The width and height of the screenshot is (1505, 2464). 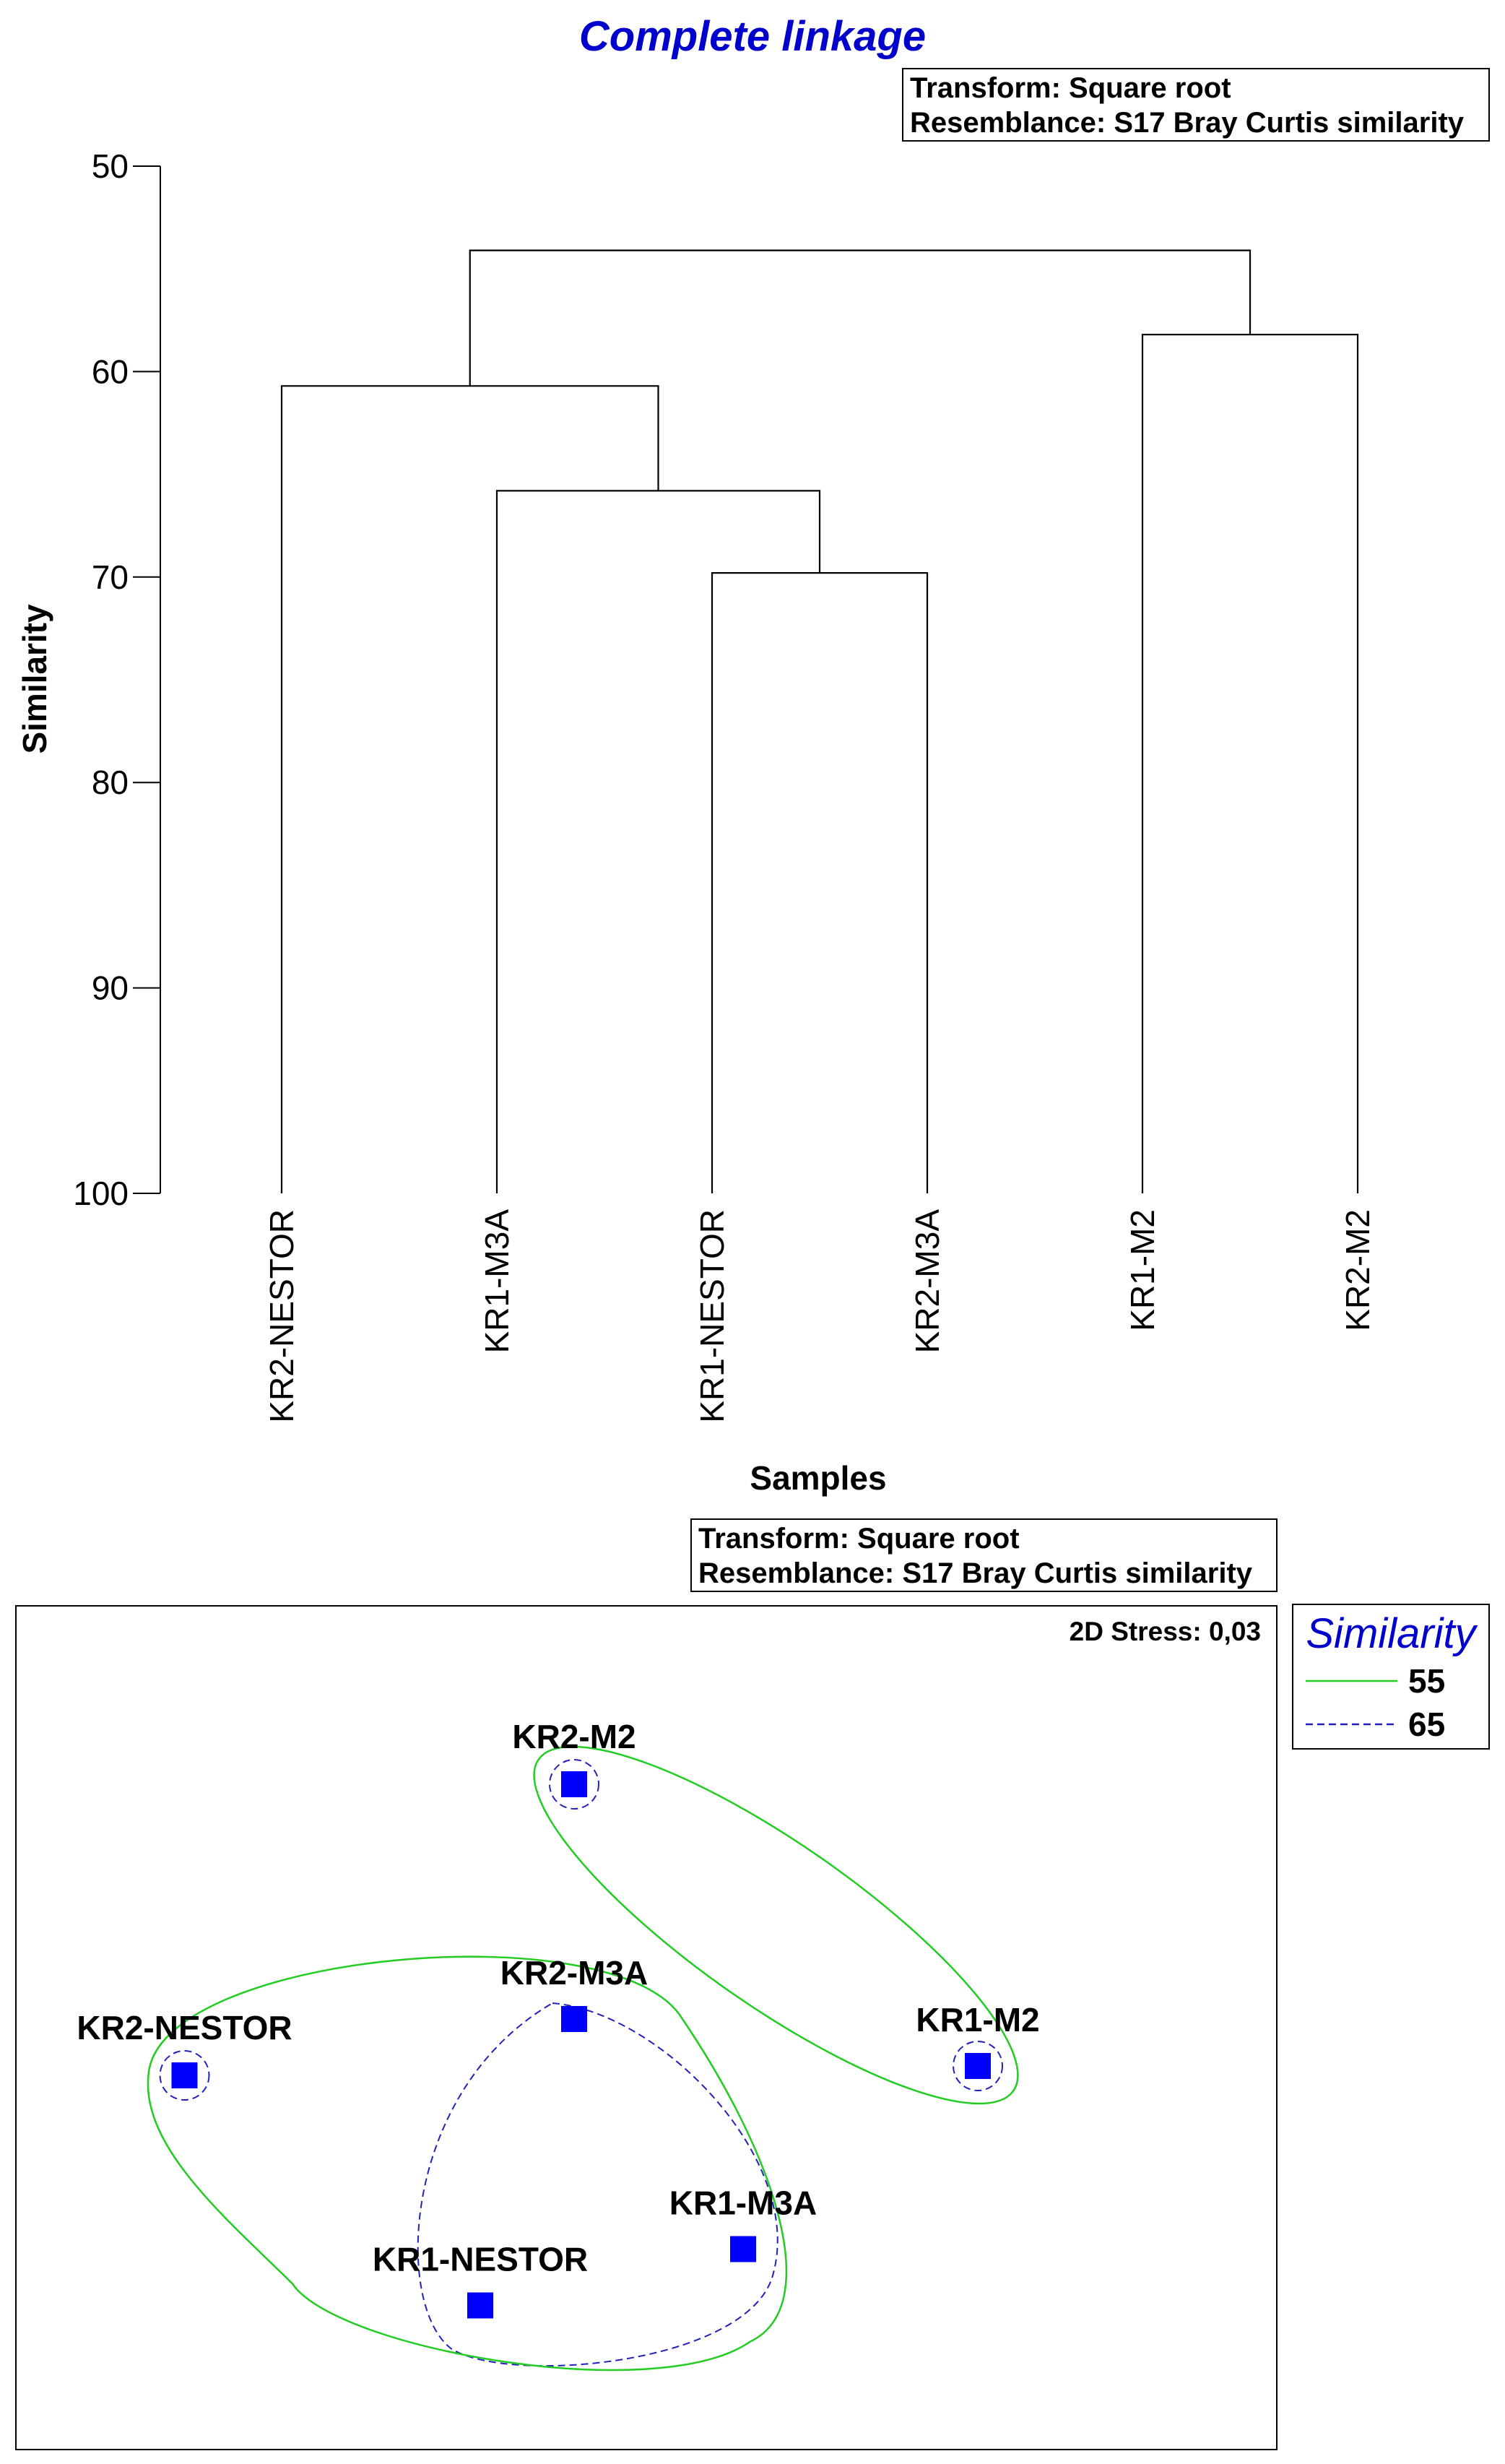 What do you see at coordinates (1166, 1631) in the screenshot?
I see `stress-label: 2D Stress: 0,03` at bounding box center [1166, 1631].